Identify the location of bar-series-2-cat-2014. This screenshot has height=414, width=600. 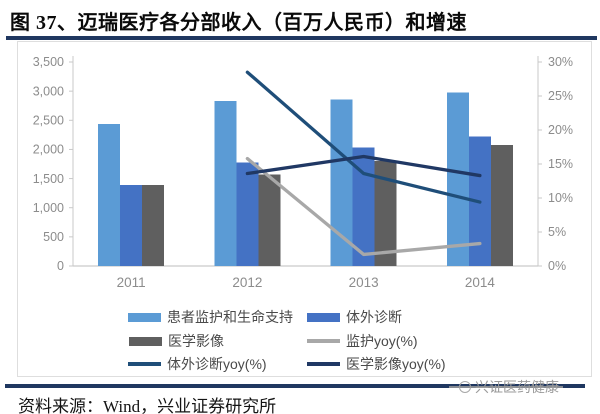
(501, 205).